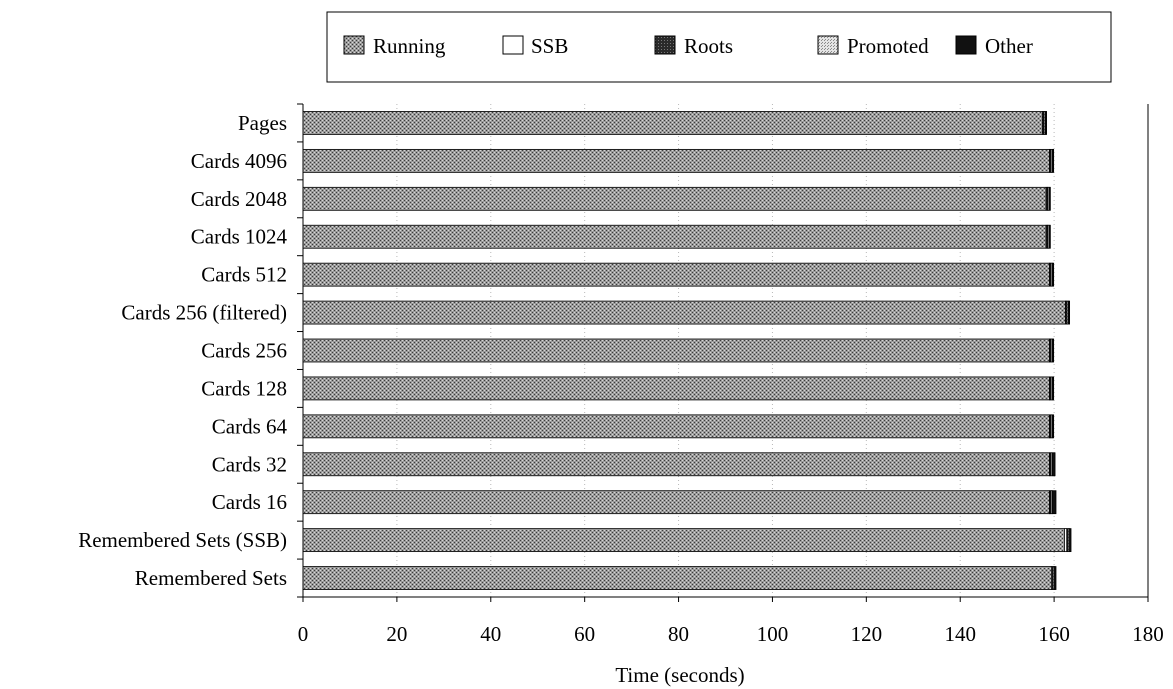  What do you see at coordinates (262, 123) in the screenshot?
I see `category-label: Pages` at bounding box center [262, 123].